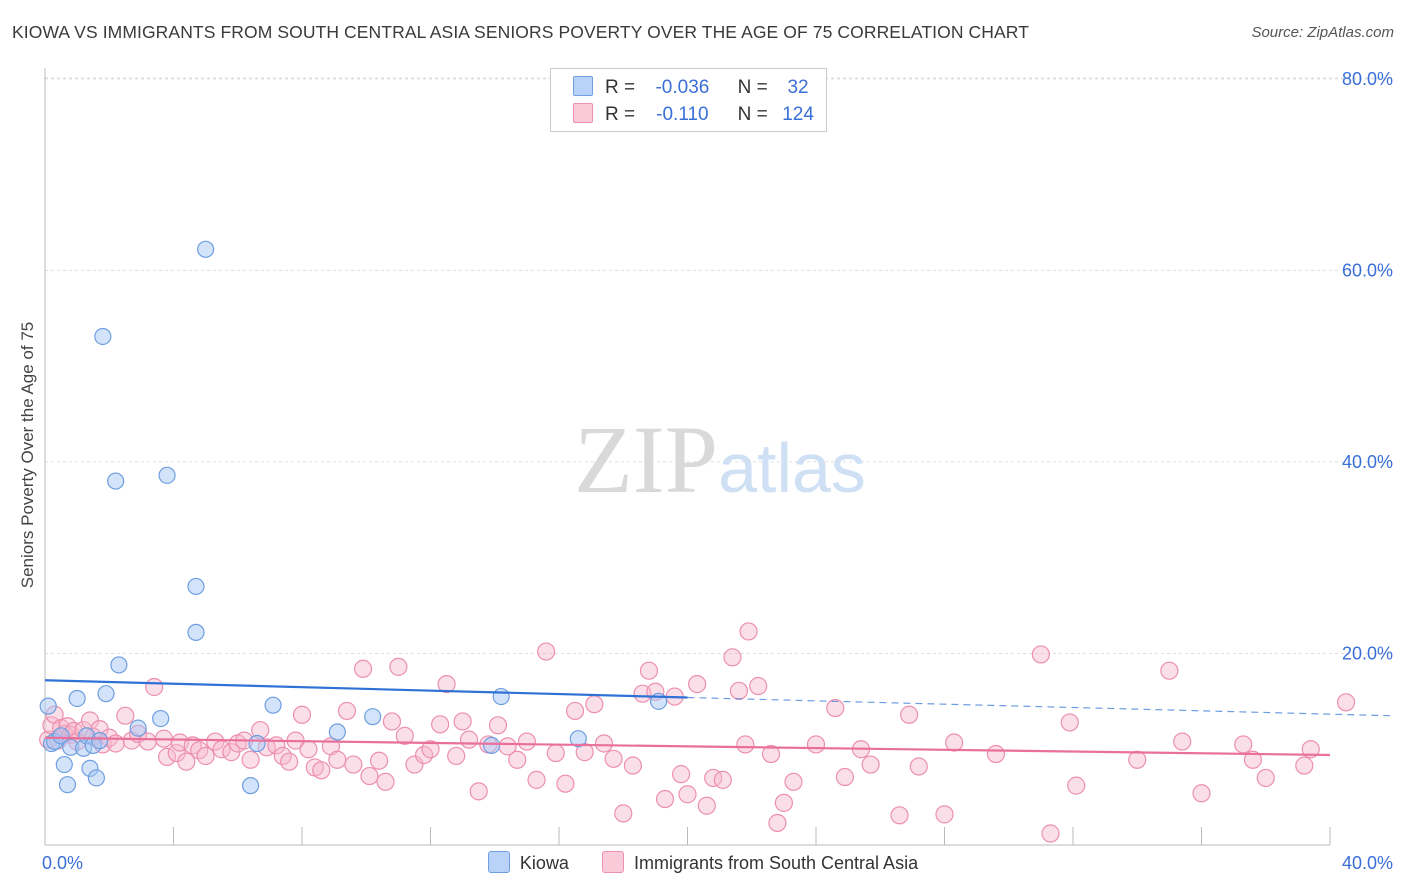 The width and height of the screenshot is (1406, 892). Describe the element at coordinates (612, 862) in the screenshot. I see `immigrants-legend-swatch` at that location.